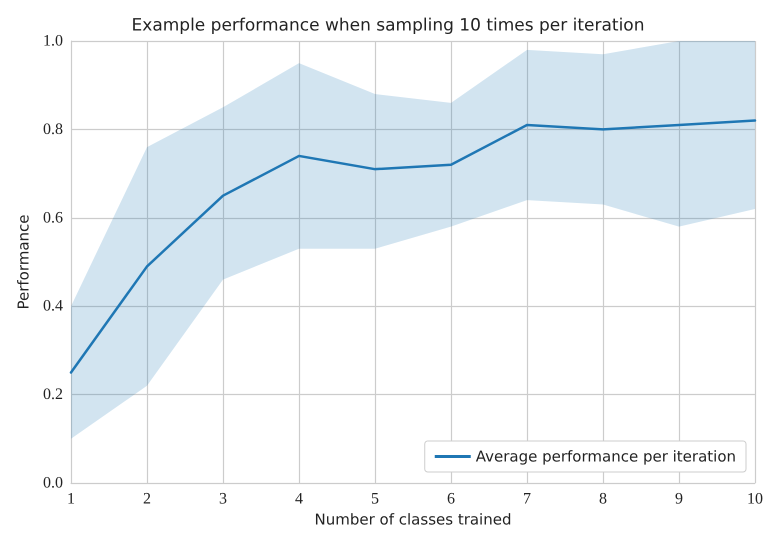 The width and height of the screenshot is (776, 542). Describe the element at coordinates (53, 217) in the screenshot. I see `y-tick-label: 0.6` at that location.